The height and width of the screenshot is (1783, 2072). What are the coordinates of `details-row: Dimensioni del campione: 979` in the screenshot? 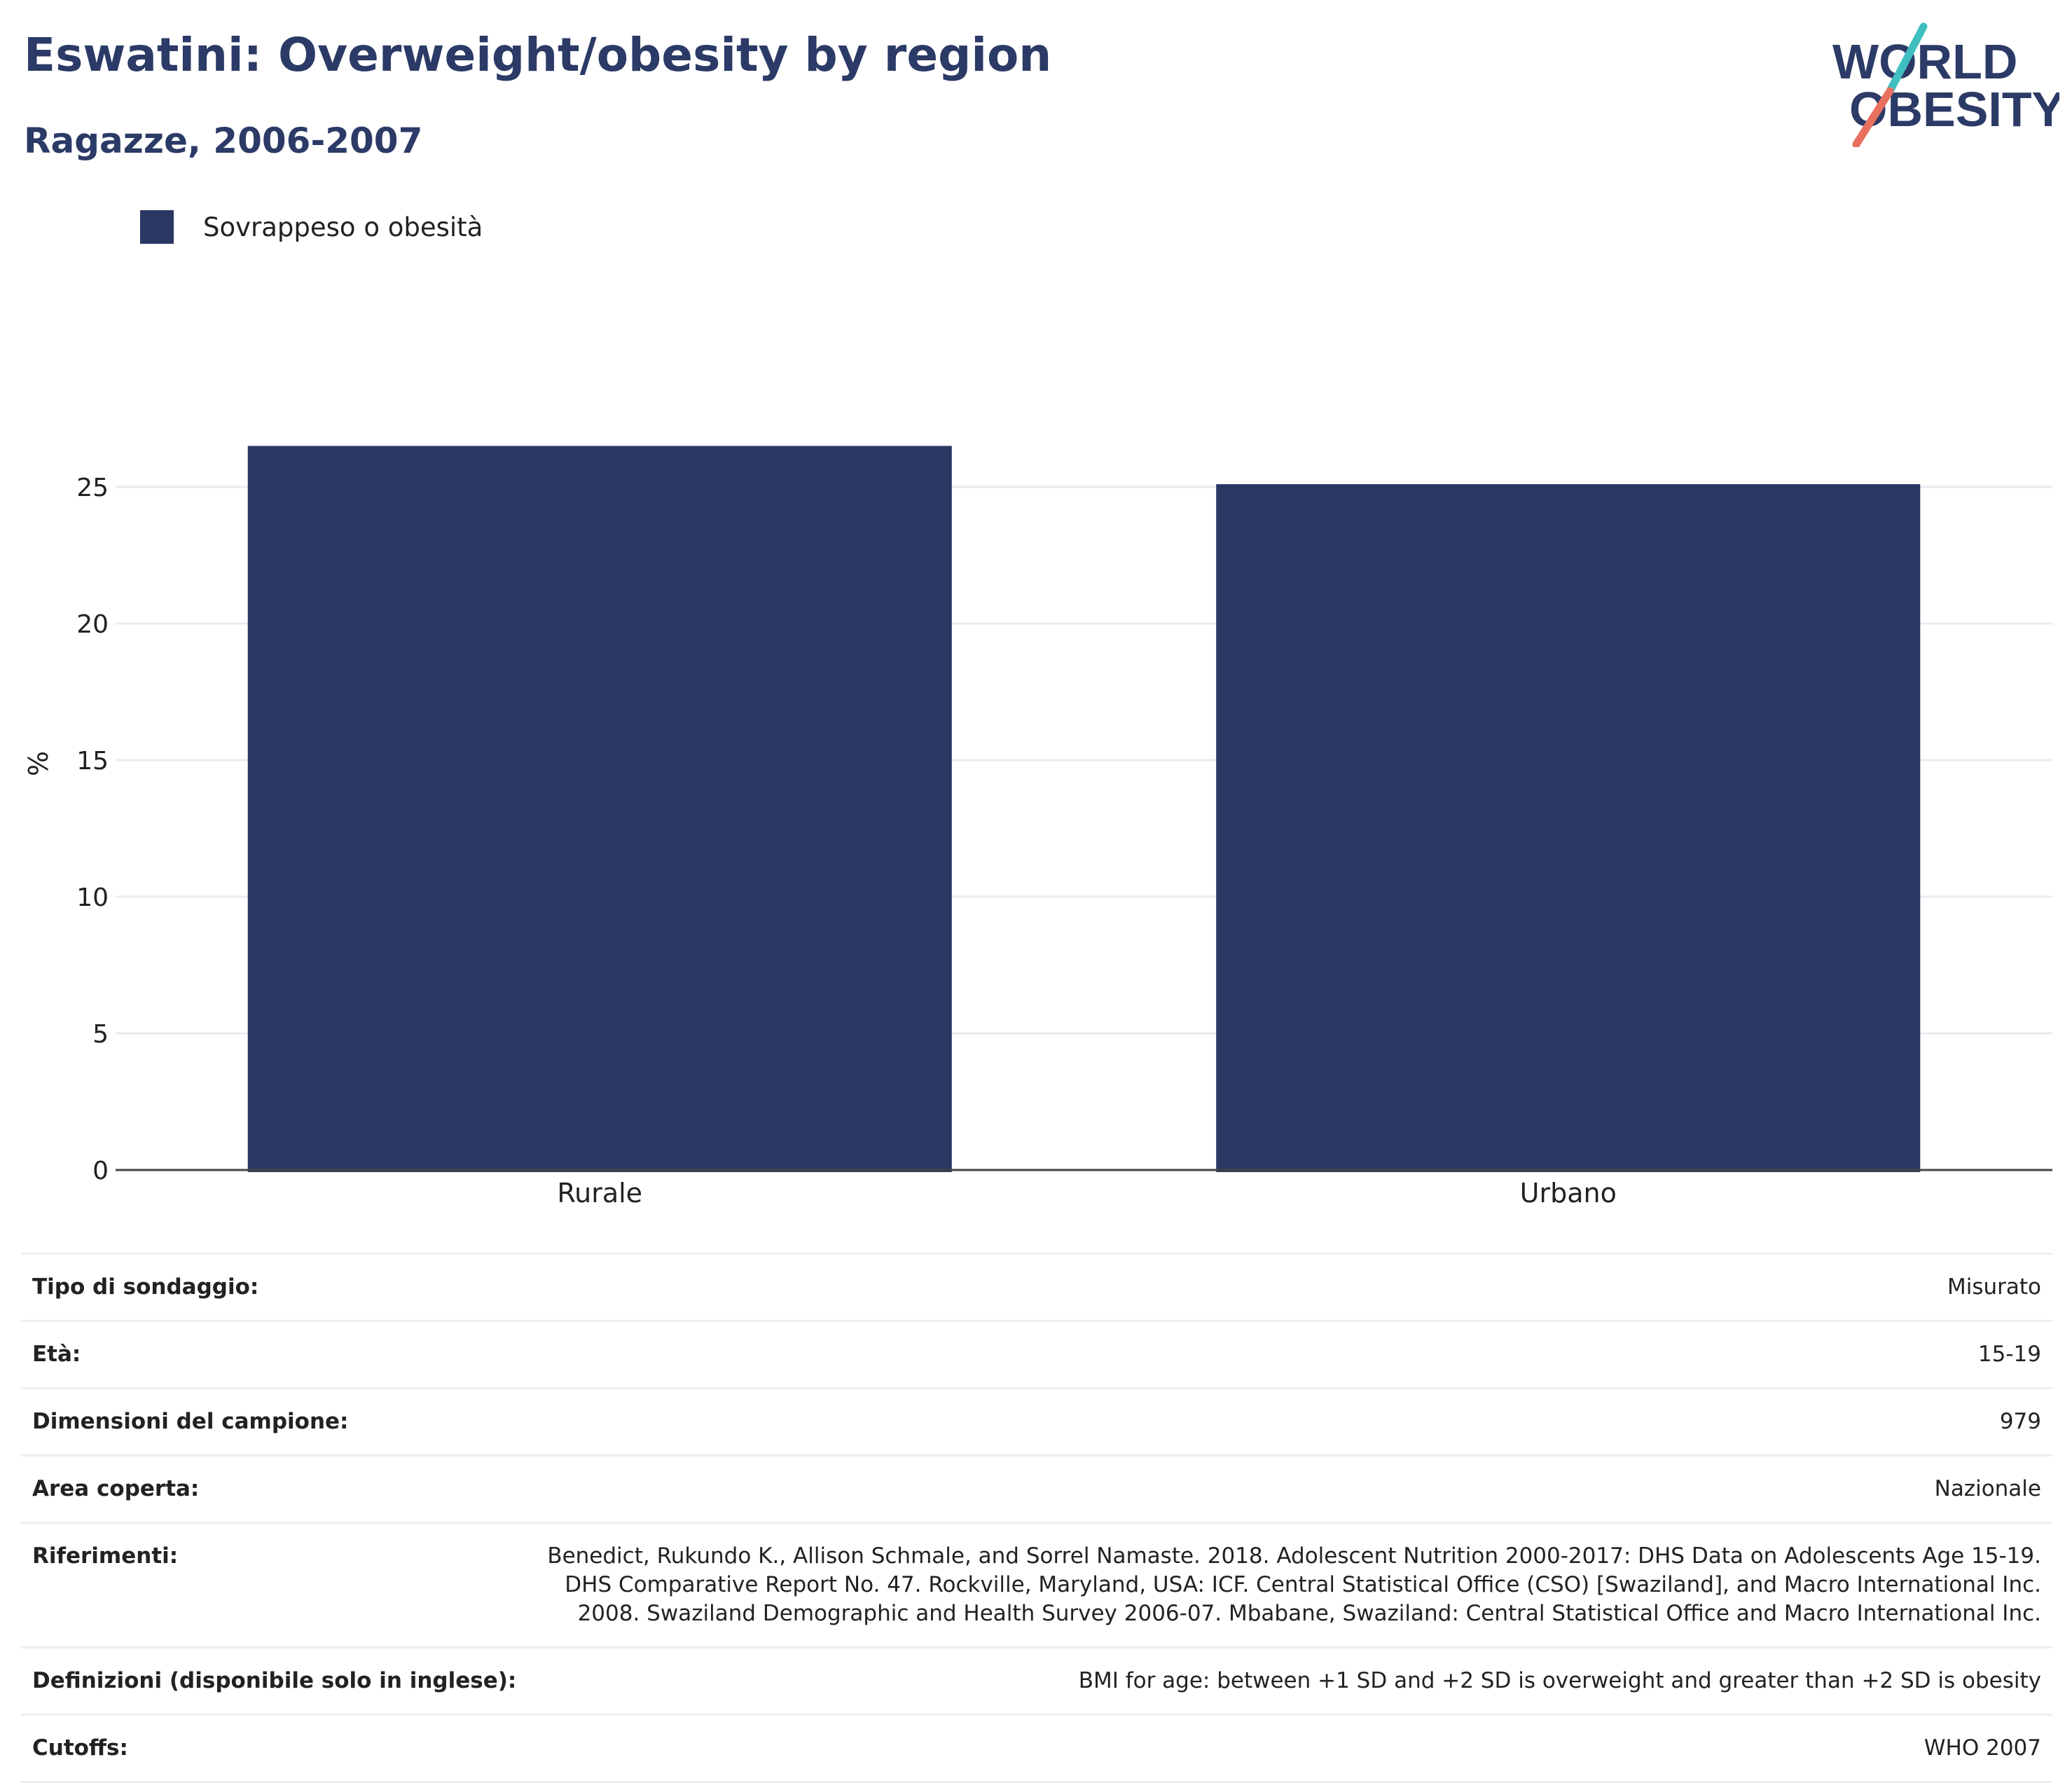 It's located at (1037, 1421).